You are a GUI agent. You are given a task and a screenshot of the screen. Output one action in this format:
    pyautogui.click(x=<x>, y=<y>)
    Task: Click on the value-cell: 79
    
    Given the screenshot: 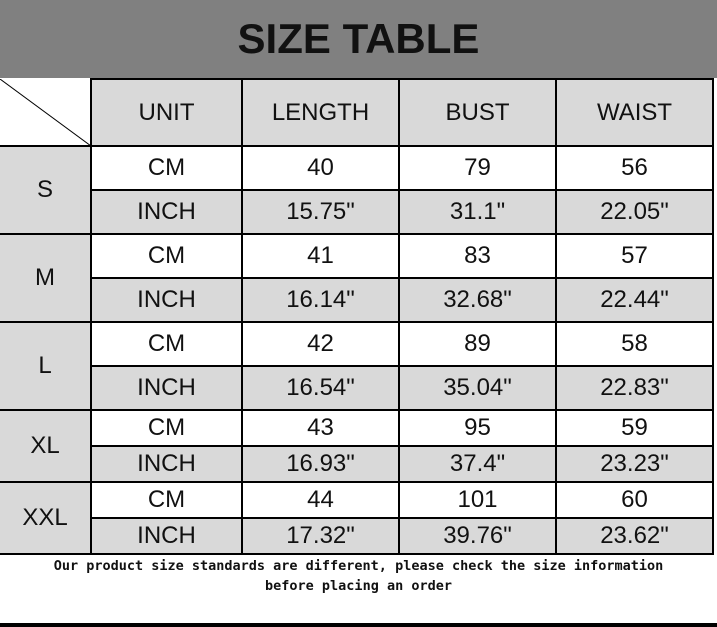 What is the action you would take?
    pyautogui.click(x=477, y=168)
    